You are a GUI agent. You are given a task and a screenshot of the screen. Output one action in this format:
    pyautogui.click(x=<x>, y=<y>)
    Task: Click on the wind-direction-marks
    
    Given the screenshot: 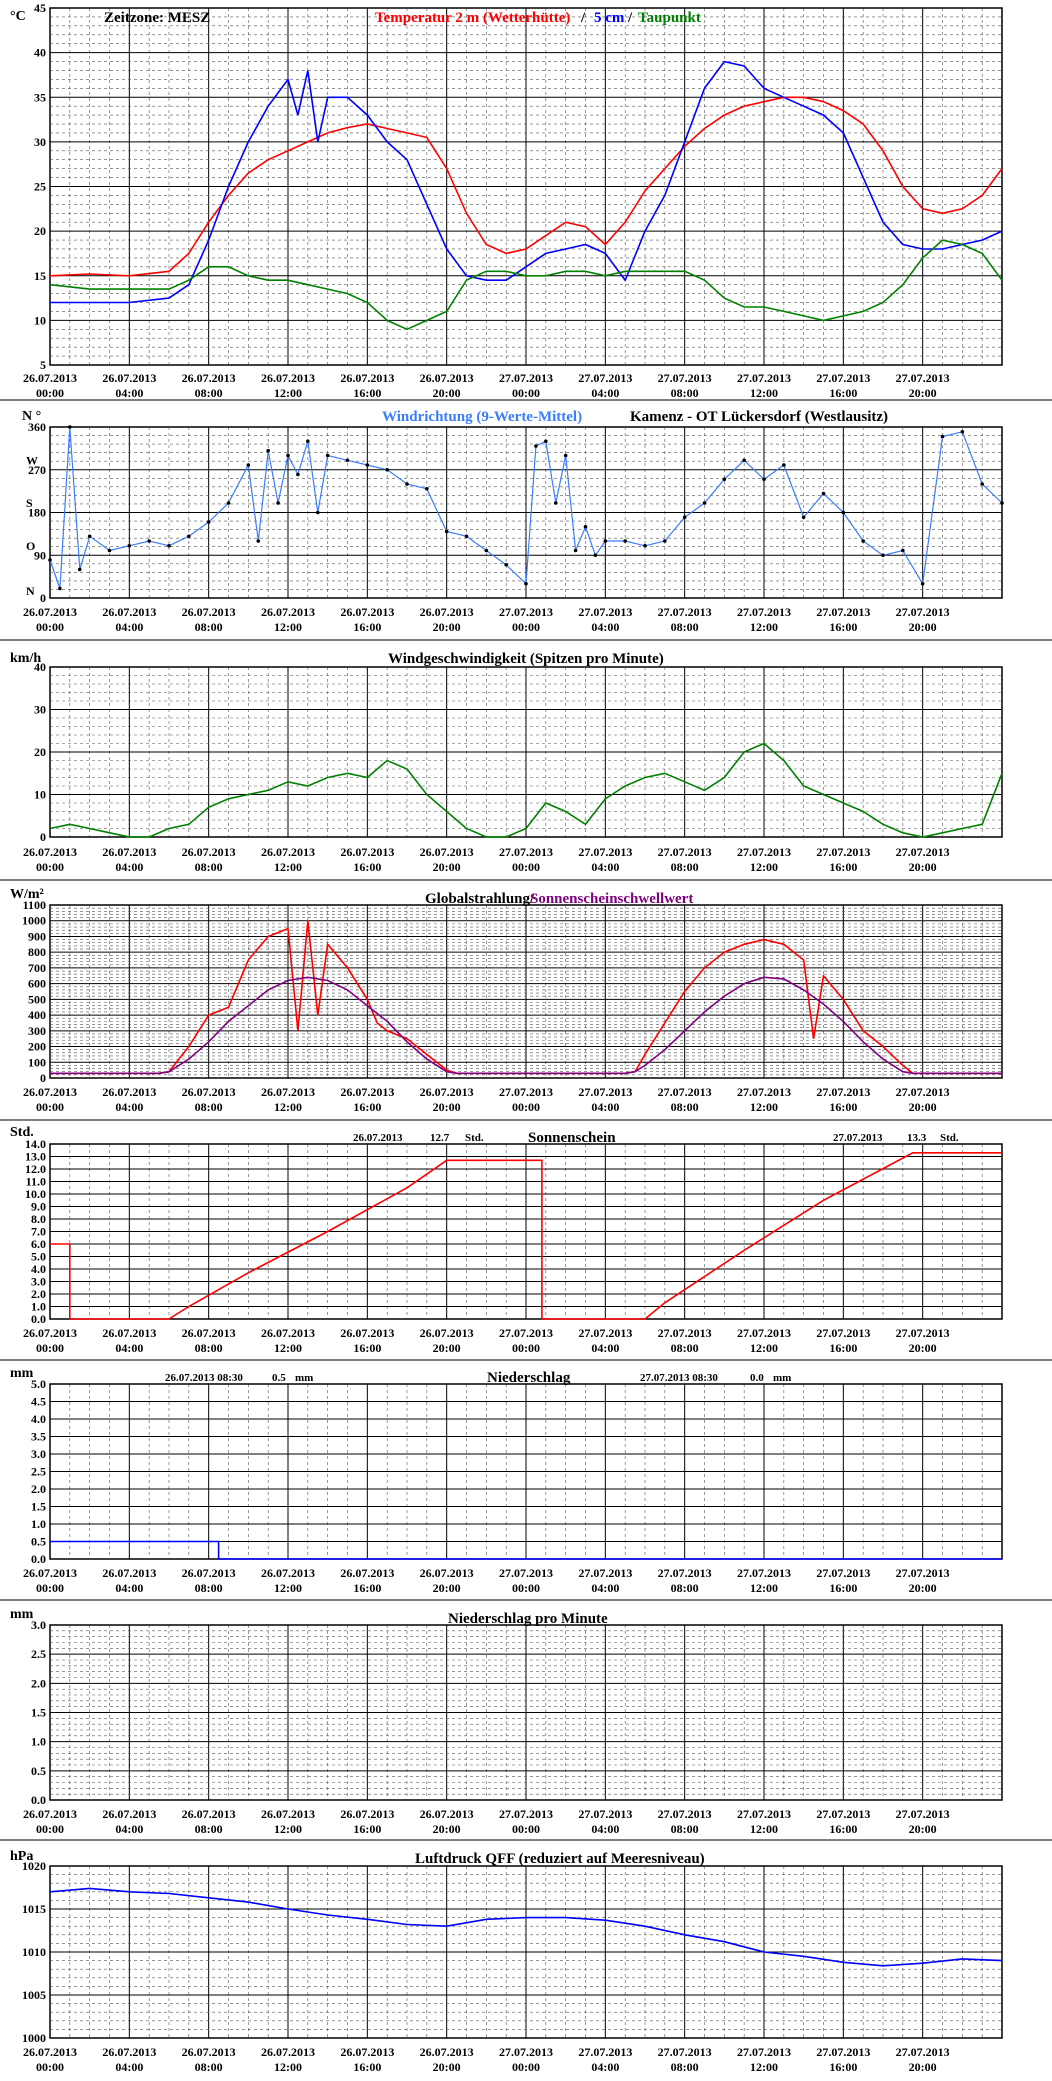 What is the action you would take?
    pyautogui.click(x=526, y=508)
    